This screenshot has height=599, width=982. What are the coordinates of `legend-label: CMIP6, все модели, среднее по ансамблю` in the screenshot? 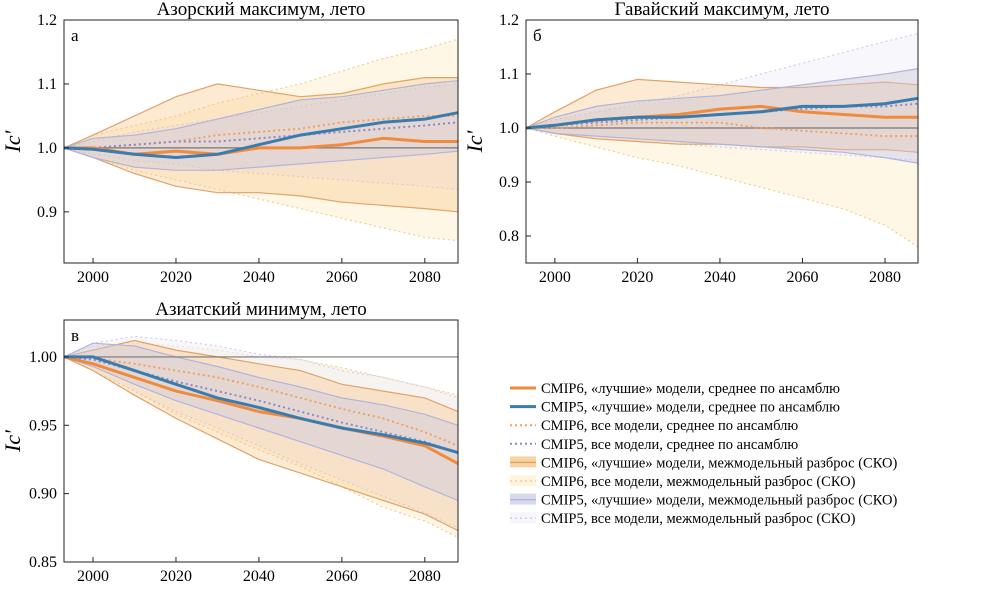 It's located at (669, 426).